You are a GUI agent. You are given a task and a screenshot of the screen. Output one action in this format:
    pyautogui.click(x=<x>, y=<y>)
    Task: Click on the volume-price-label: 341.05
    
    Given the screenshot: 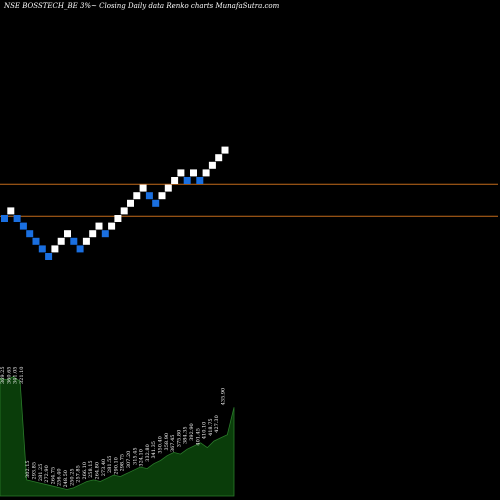 What is the action you would take?
    pyautogui.click(x=16, y=376)
    